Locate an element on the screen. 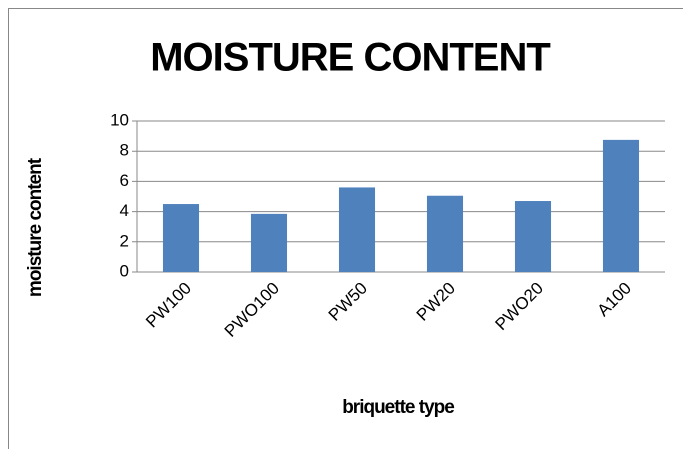 The image size is (683, 449). y-tick-label: 2 is located at coordinates (124, 240).